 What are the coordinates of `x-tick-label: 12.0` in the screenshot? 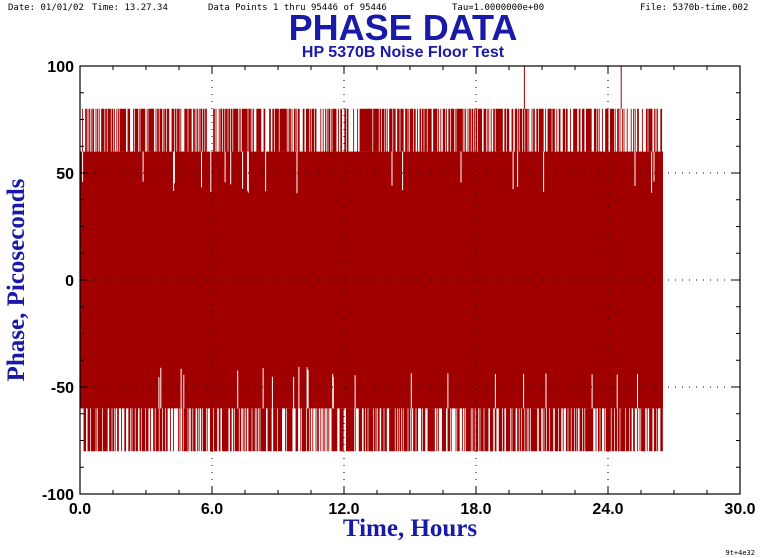 It's located at (343, 509).